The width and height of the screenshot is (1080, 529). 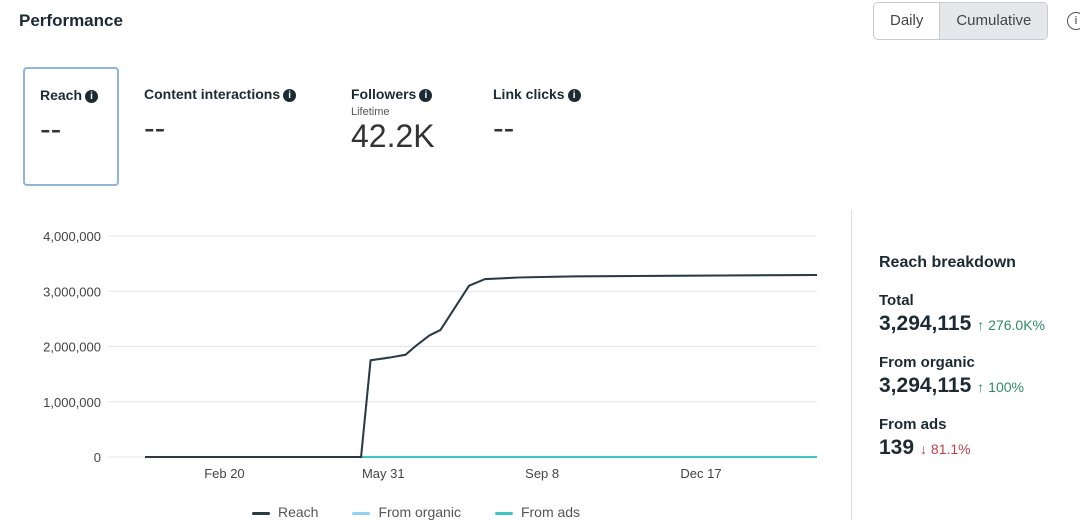 I want to click on y-tick-label: 2,000,000, so click(x=72, y=347).